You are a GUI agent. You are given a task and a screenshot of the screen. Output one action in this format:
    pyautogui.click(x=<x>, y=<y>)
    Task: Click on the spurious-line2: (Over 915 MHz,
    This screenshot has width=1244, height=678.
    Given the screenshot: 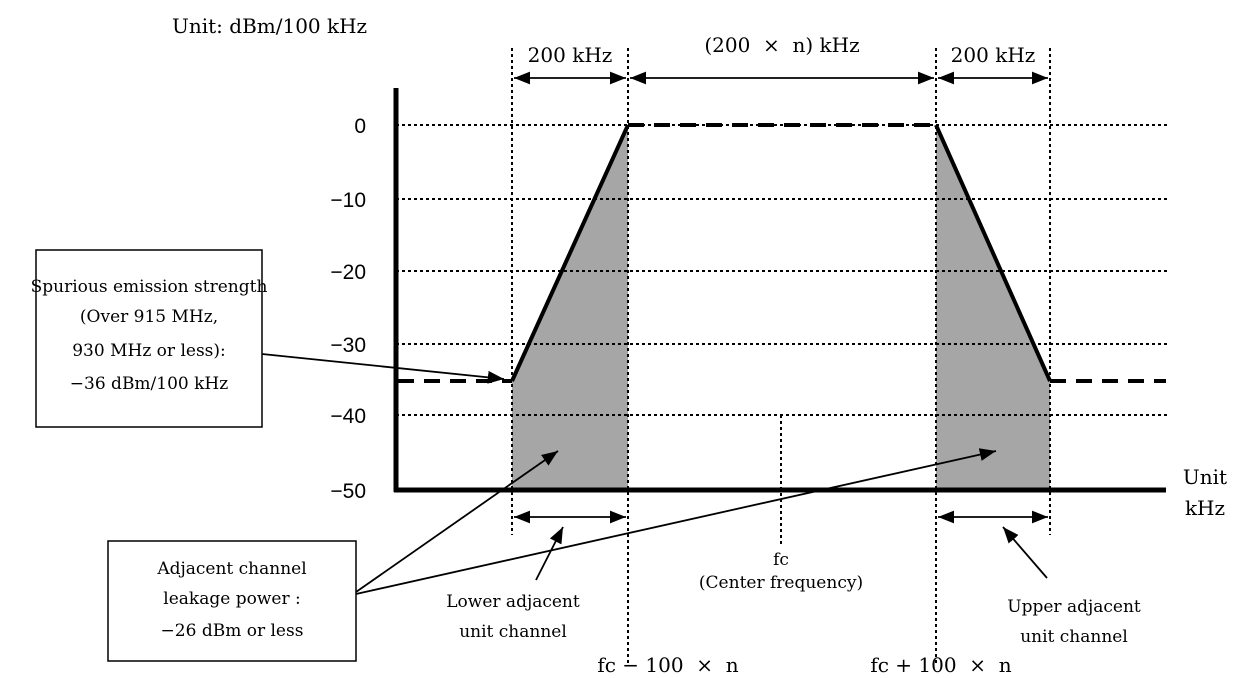 What is the action you would take?
    pyautogui.click(x=149, y=317)
    